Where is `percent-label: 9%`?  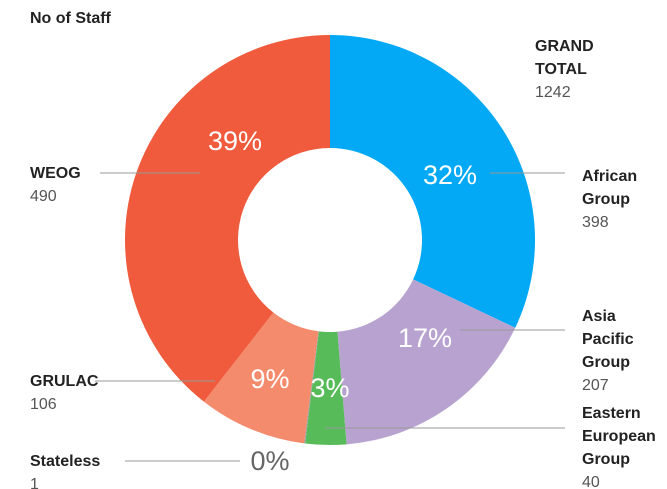
percent-label: 9% is located at coordinates (269, 379).